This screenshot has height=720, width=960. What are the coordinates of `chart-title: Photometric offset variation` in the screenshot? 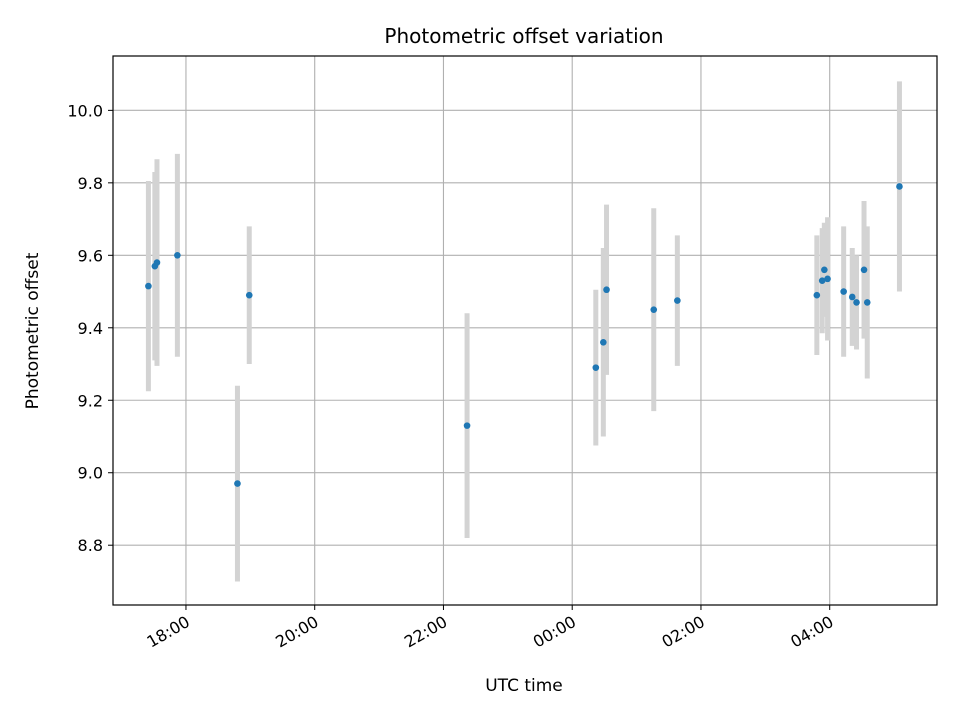 It's located at (523, 36).